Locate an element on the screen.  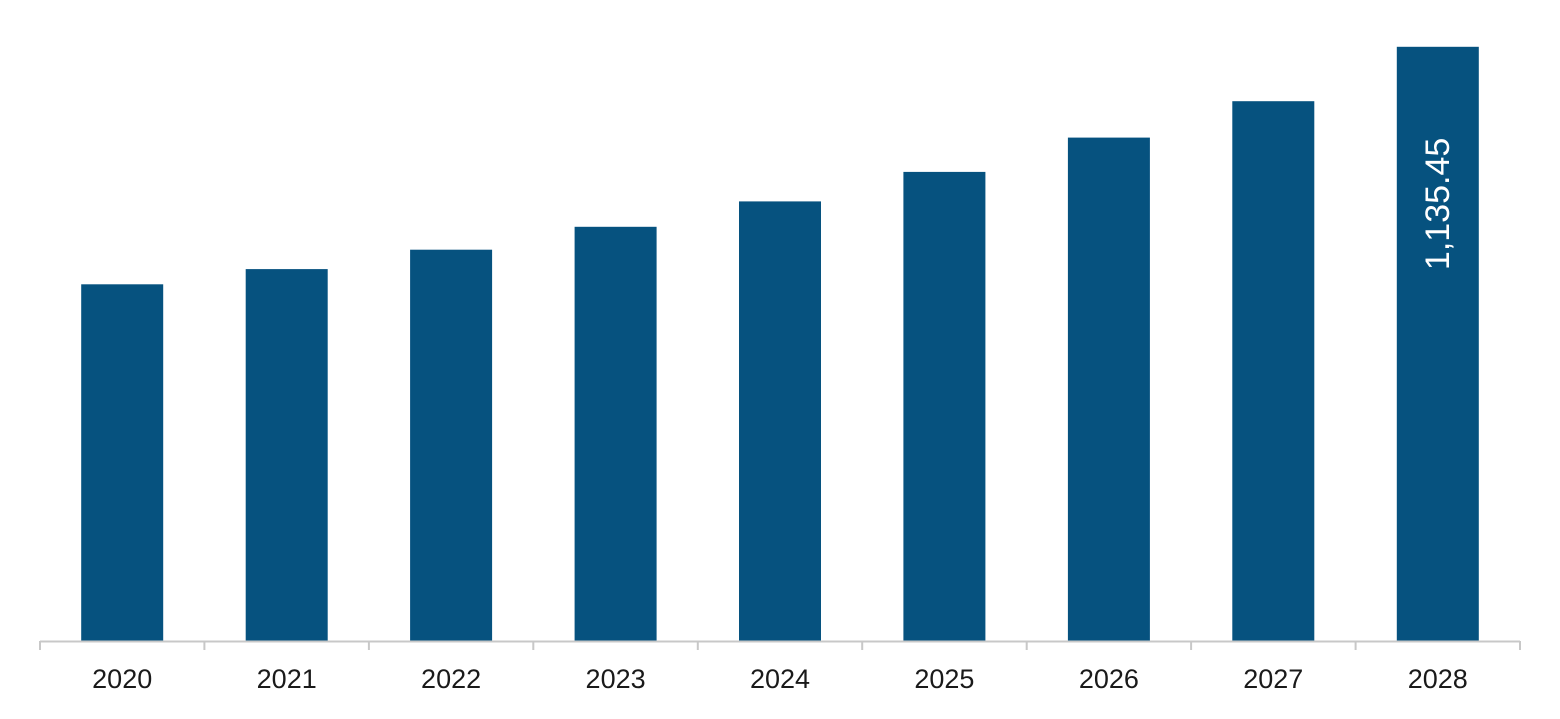
x-tick-label-2027: 2027 is located at coordinates (1273, 679).